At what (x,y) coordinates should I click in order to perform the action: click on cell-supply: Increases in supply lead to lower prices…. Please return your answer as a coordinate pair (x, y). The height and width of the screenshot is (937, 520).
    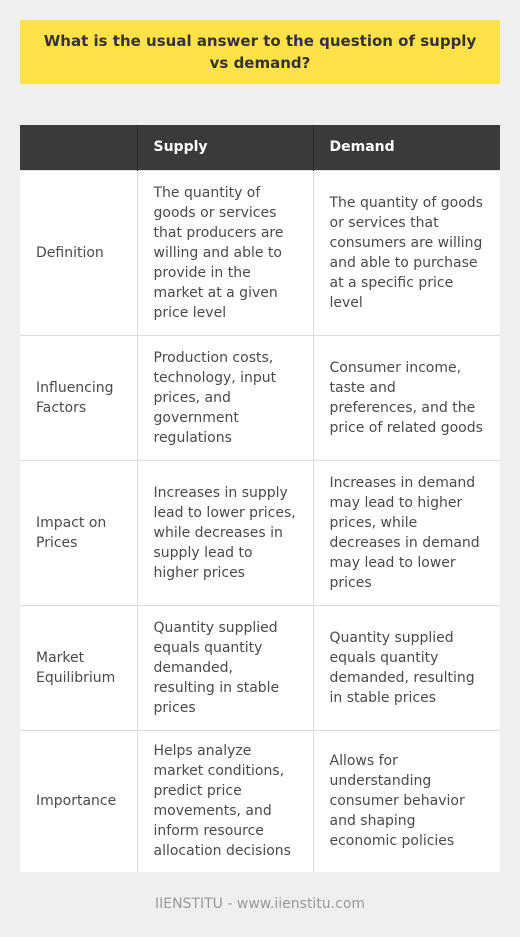
    Looking at the image, I should click on (225, 532).